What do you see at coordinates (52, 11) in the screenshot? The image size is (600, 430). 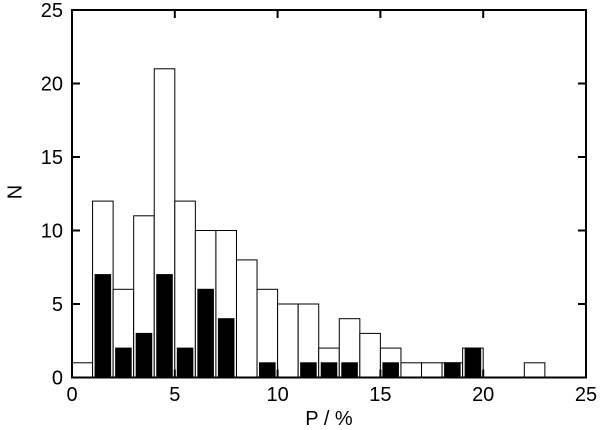 I see `y-tick-label: 25` at bounding box center [52, 11].